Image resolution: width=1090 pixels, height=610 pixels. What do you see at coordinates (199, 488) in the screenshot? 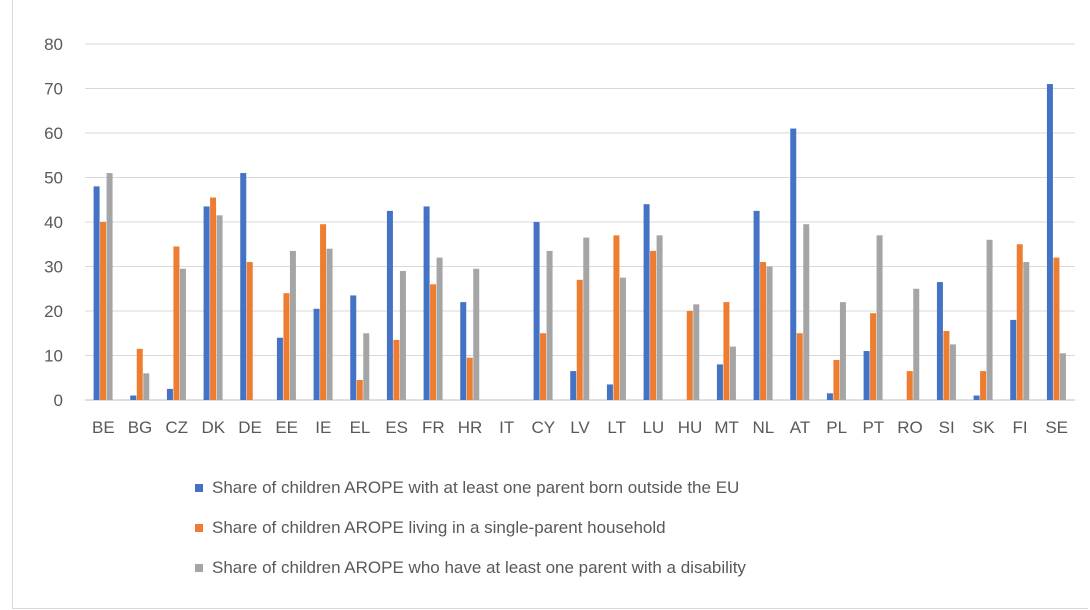
I see `legend-swatch-blue` at bounding box center [199, 488].